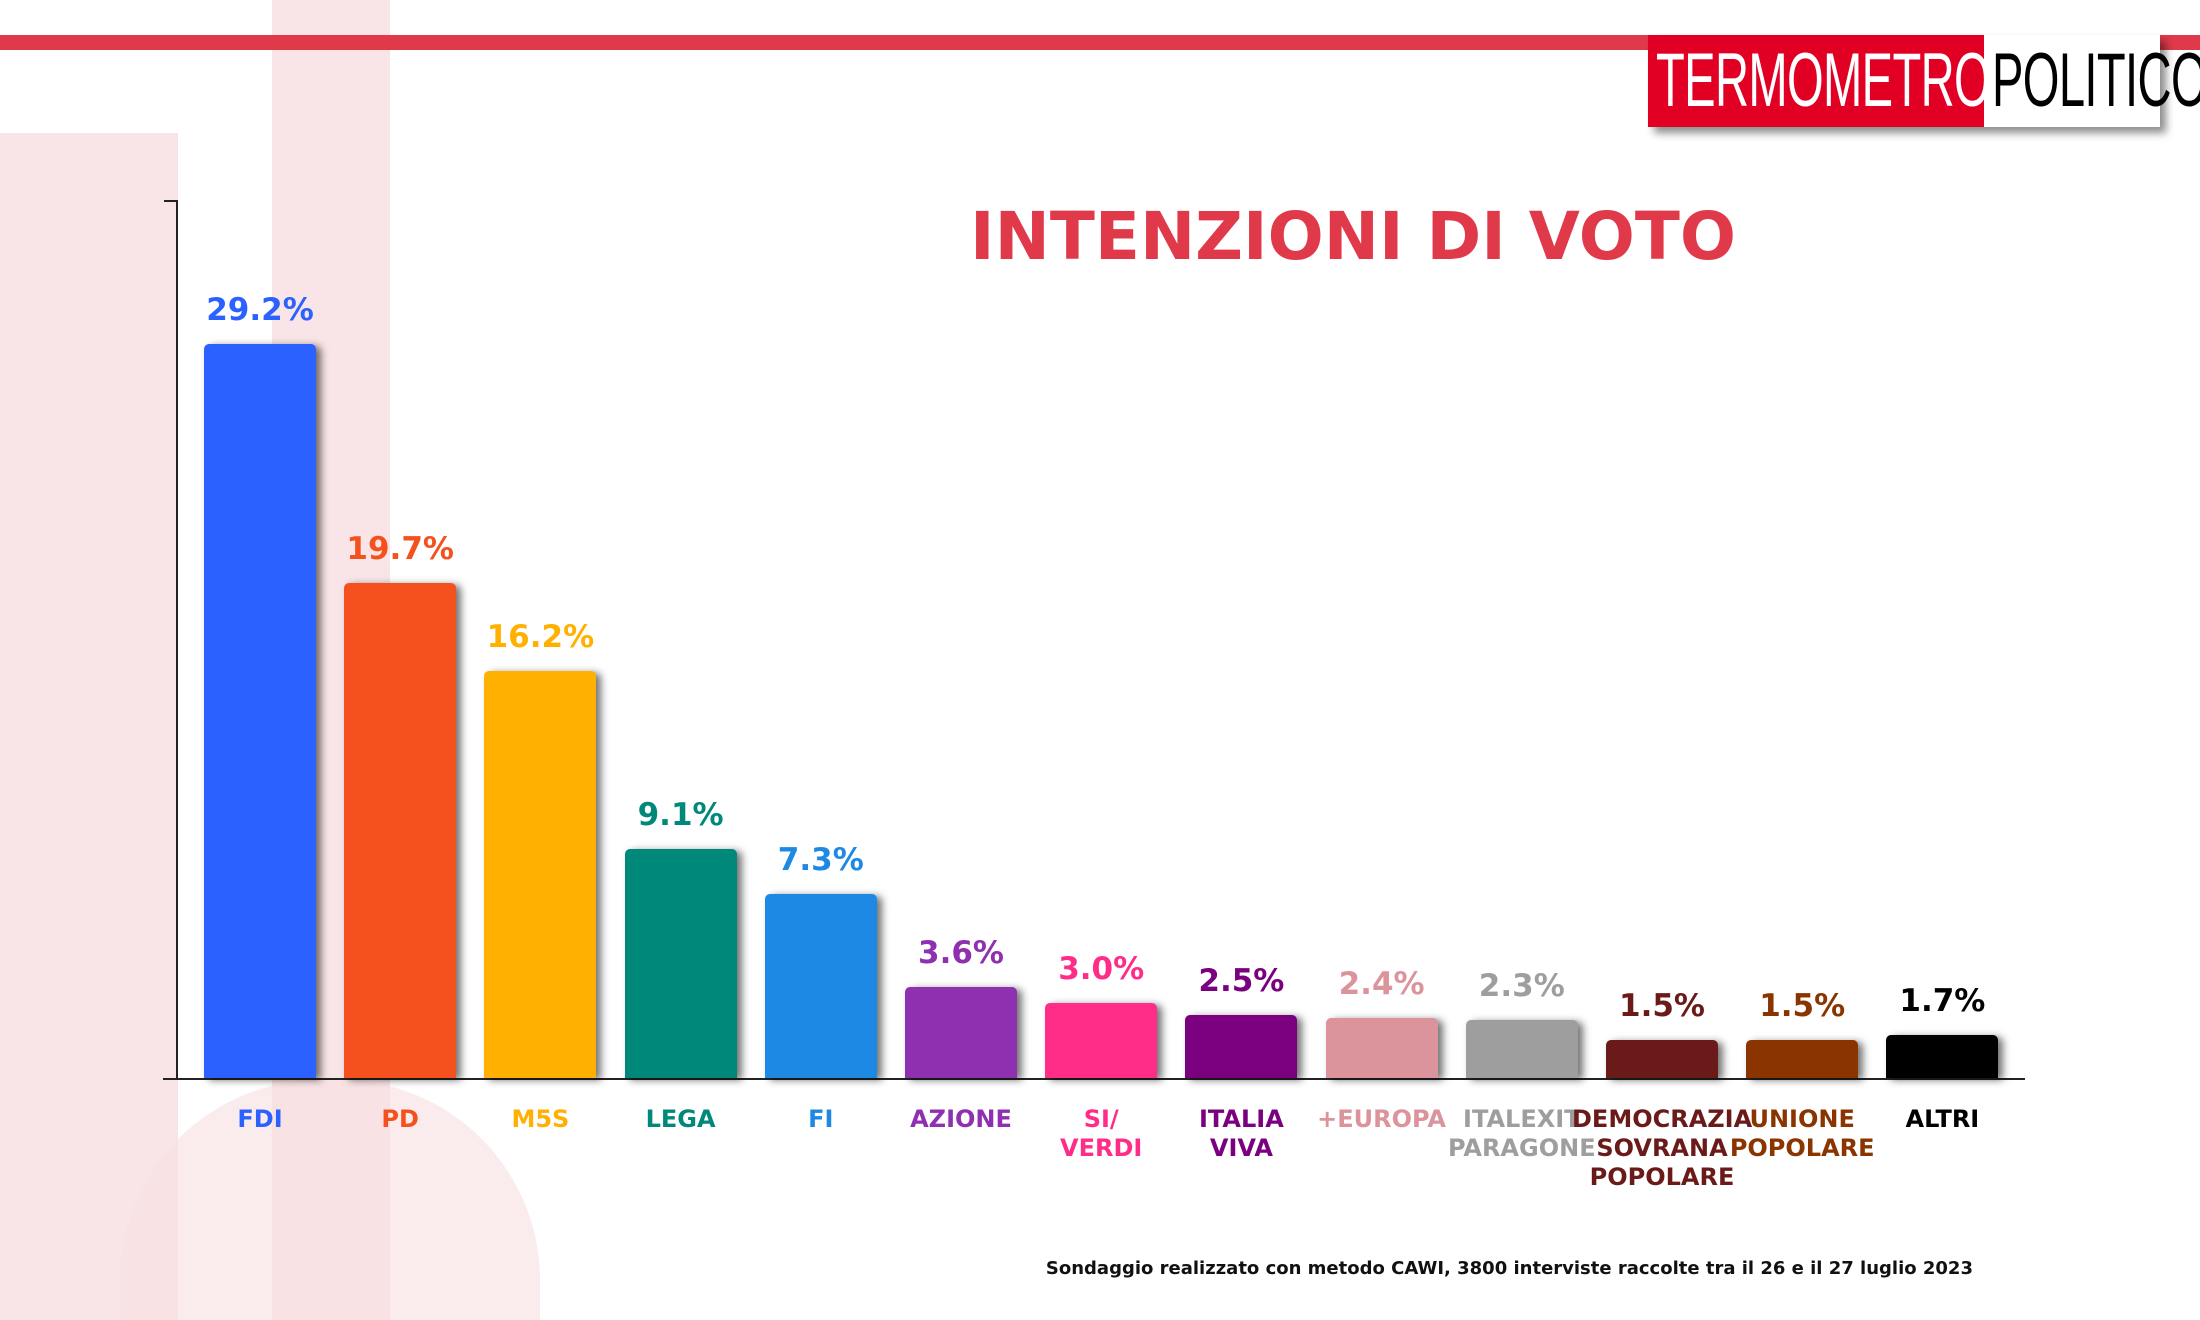 The width and height of the screenshot is (2200, 1320). What do you see at coordinates (1241, 1133) in the screenshot?
I see `category-label: ITALIA VIVA` at bounding box center [1241, 1133].